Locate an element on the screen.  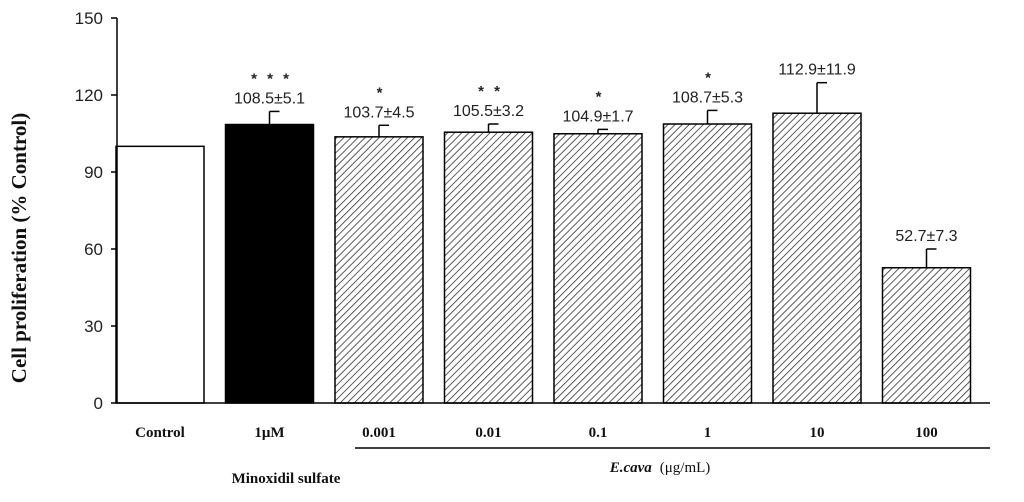
data-label: 112.9±11.9 is located at coordinates (817, 70).